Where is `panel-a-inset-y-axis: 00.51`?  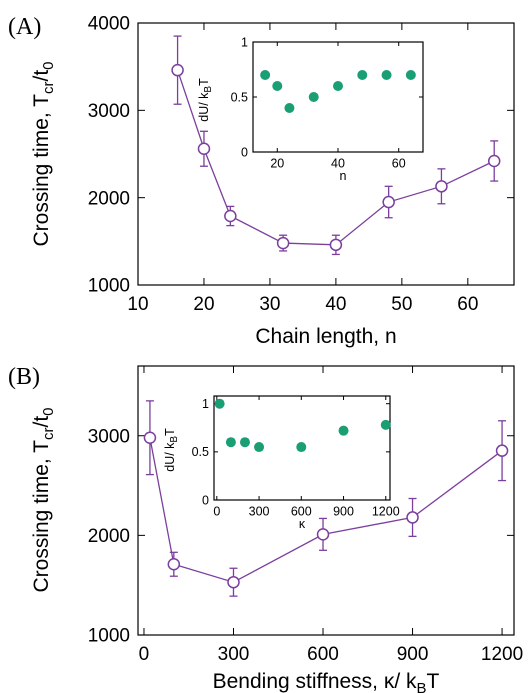 panel-a-inset-y-axis: 00.51 is located at coordinates (327, 97).